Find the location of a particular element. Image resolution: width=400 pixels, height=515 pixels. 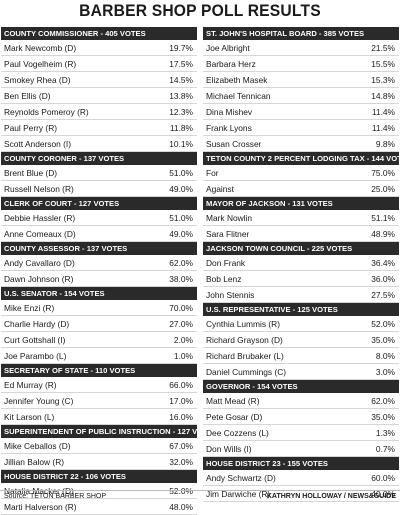

vote-percent: 15.5% is located at coordinates (383, 64).